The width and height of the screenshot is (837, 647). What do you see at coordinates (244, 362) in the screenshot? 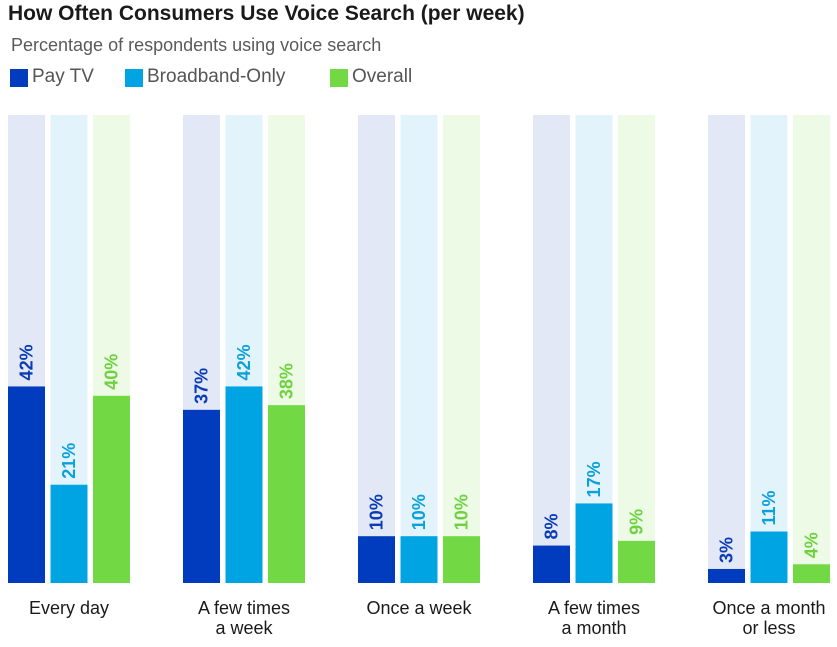
I see `value-label-broadband-only-a-few-times-a-week: 42%` at bounding box center [244, 362].